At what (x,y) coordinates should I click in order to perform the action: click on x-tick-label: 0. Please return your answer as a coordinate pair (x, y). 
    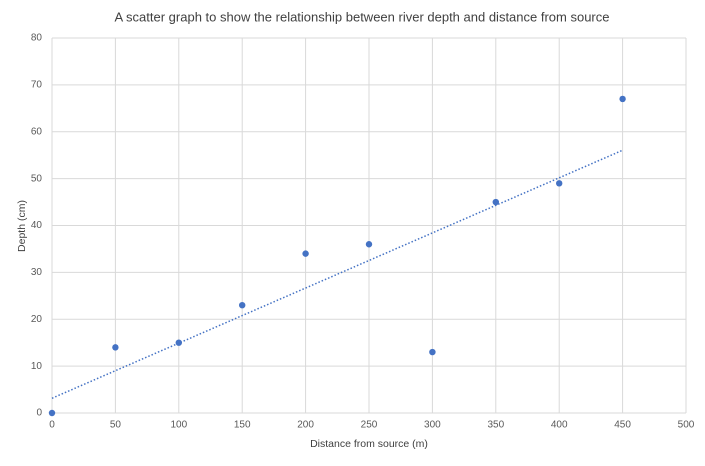
    Looking at the image, I should click on (52, 425).